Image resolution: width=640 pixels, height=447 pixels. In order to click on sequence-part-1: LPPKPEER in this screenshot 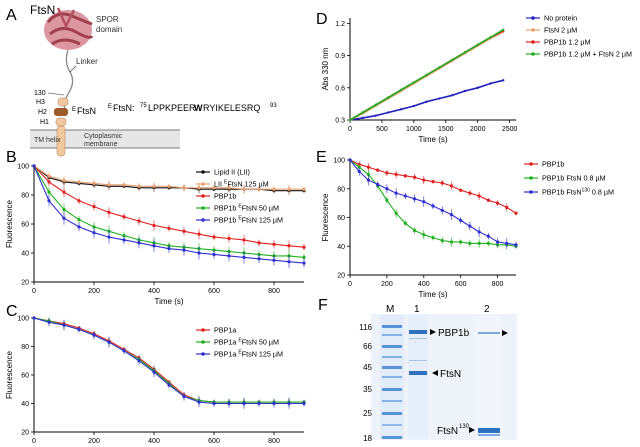, I will do `click(172, 108)`.